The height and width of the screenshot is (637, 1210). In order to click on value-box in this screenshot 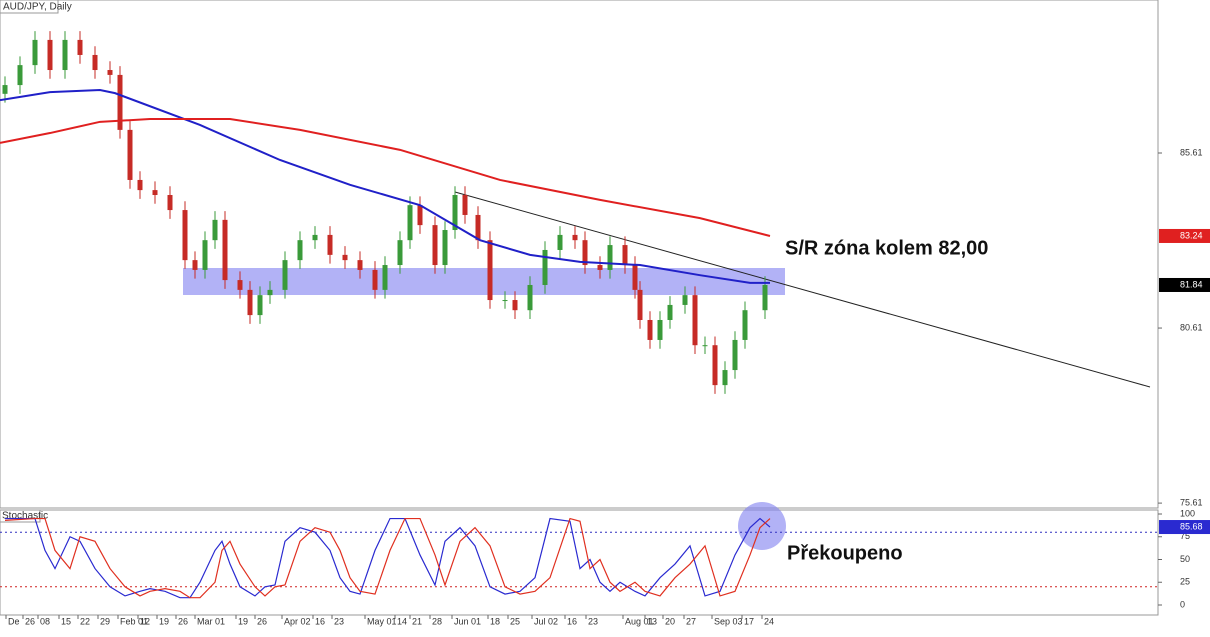, I will do `click(1184, 527)`.